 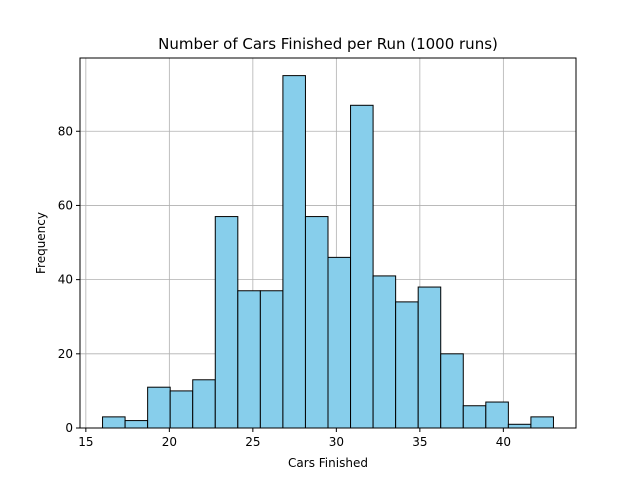 I want to click on x-tick-label: 35, so click(x=419, y=442).